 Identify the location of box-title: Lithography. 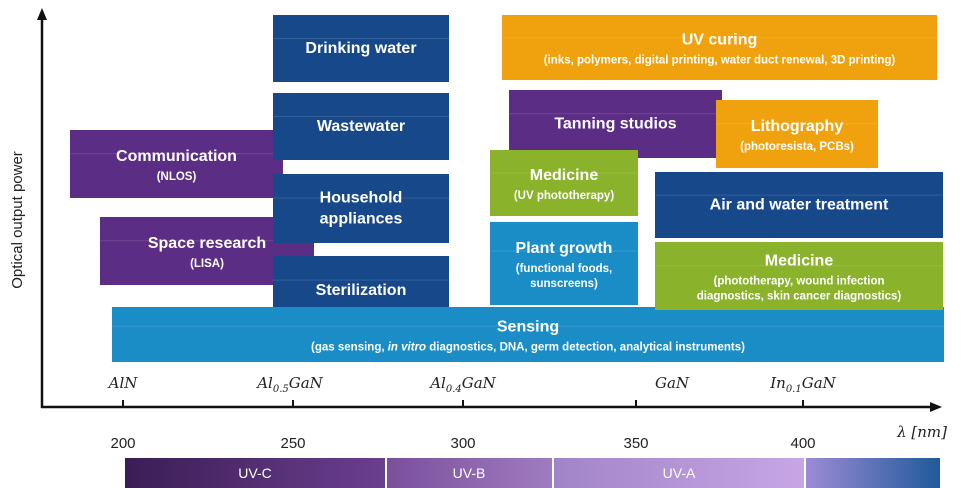
(797, 126).